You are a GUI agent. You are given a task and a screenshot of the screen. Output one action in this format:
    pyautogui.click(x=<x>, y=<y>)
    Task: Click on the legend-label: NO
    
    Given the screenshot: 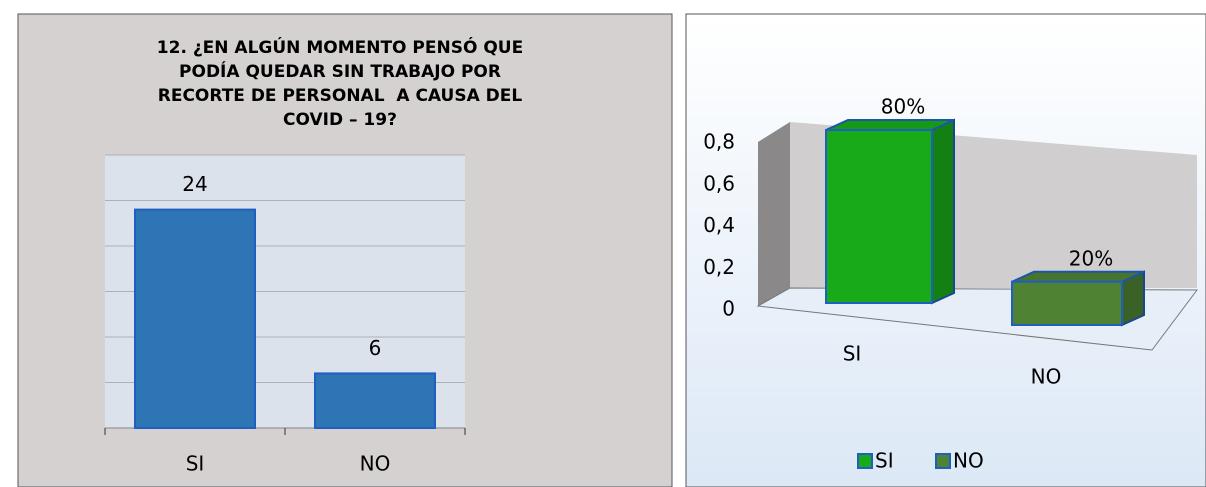 What is the action you would take?
    pyautogui.click(x=968, y=461)
    